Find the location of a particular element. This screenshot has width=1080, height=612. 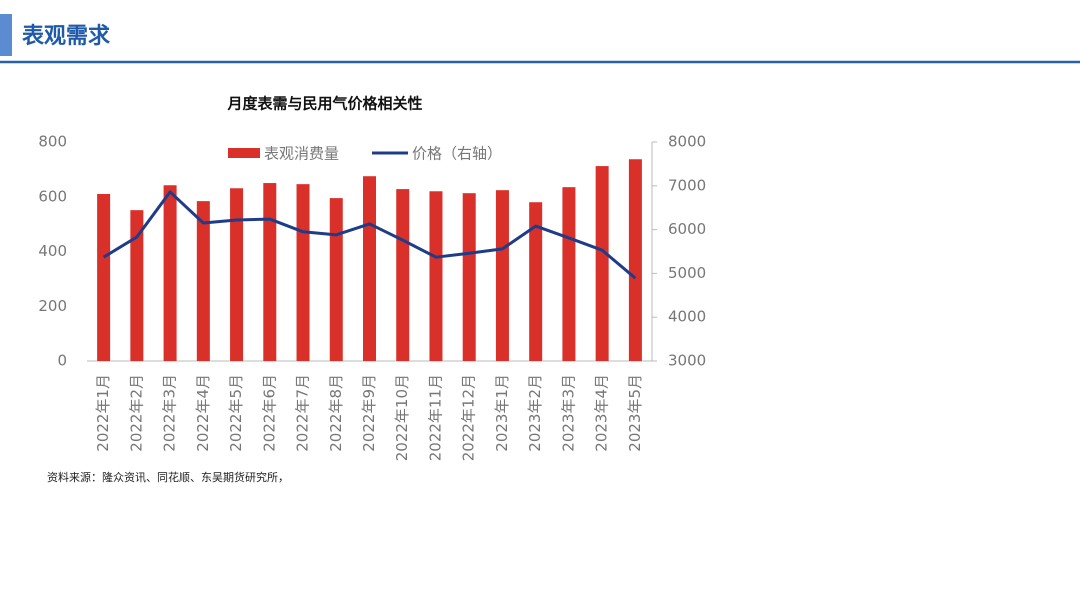

legend-swatch is located at coordinates (244, 153).